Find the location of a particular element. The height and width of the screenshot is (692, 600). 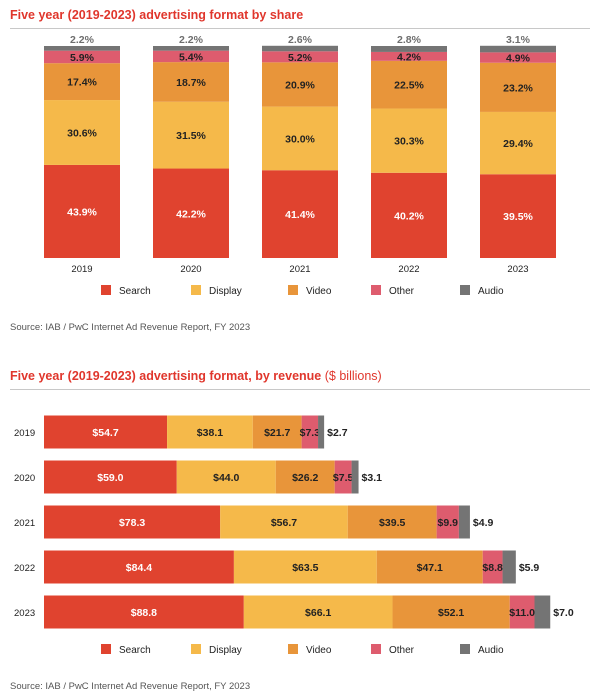

share-bar-audio-2020: Audio 2020: 2.2% is located at coordinates (191, 48).